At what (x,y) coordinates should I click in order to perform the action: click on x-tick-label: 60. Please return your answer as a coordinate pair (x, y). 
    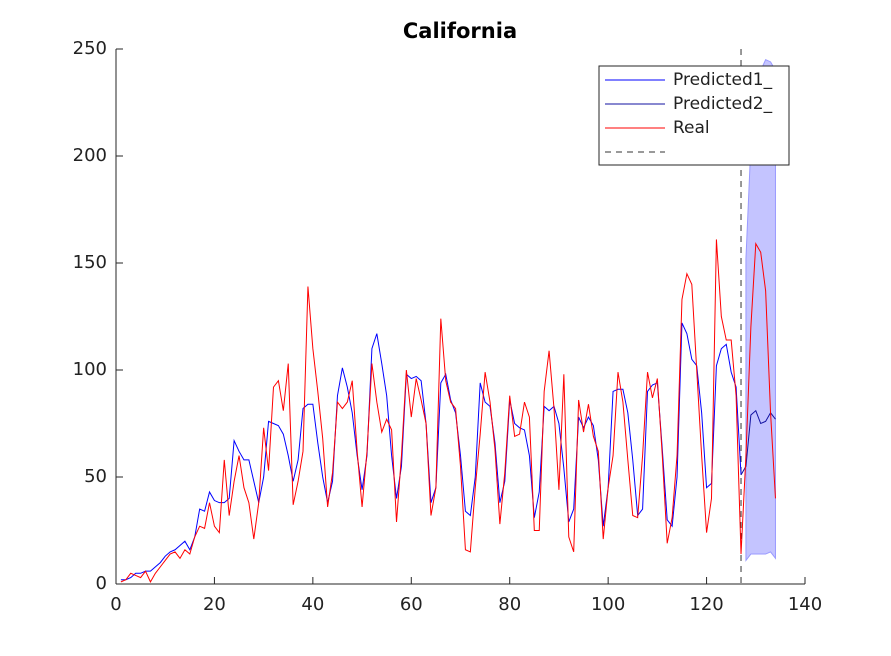
    Looking at the image, I should click on (411, 604).